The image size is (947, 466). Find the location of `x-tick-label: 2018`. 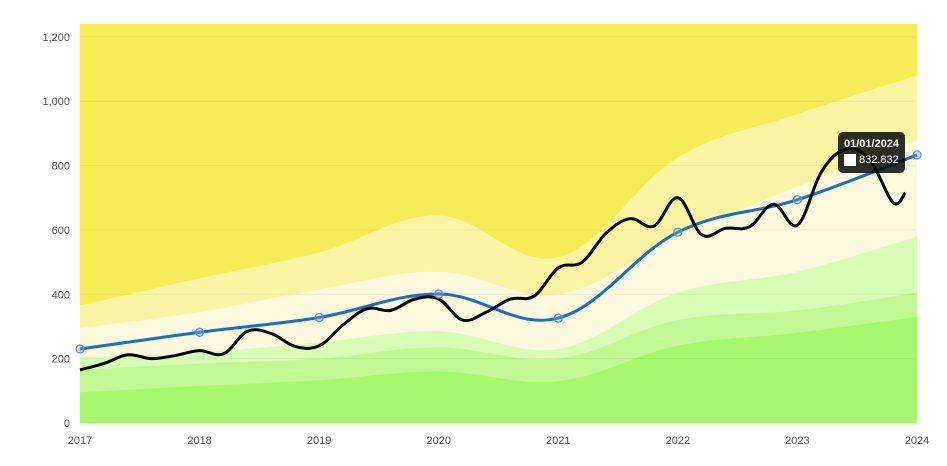

x-tick-label: 2018 is located at coordinates (199, 441).